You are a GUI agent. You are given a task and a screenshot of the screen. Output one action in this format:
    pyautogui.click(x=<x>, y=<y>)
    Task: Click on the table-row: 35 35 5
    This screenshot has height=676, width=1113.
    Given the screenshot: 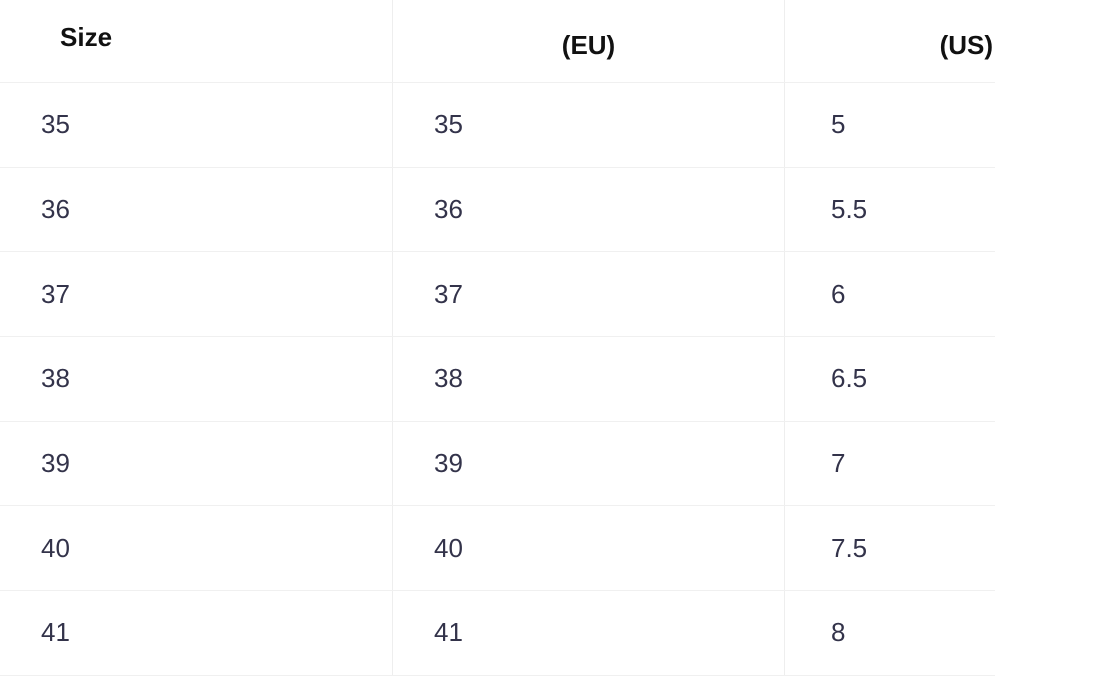 What is the action you would take?
    pyautogui.click(x=497, y=125)
    